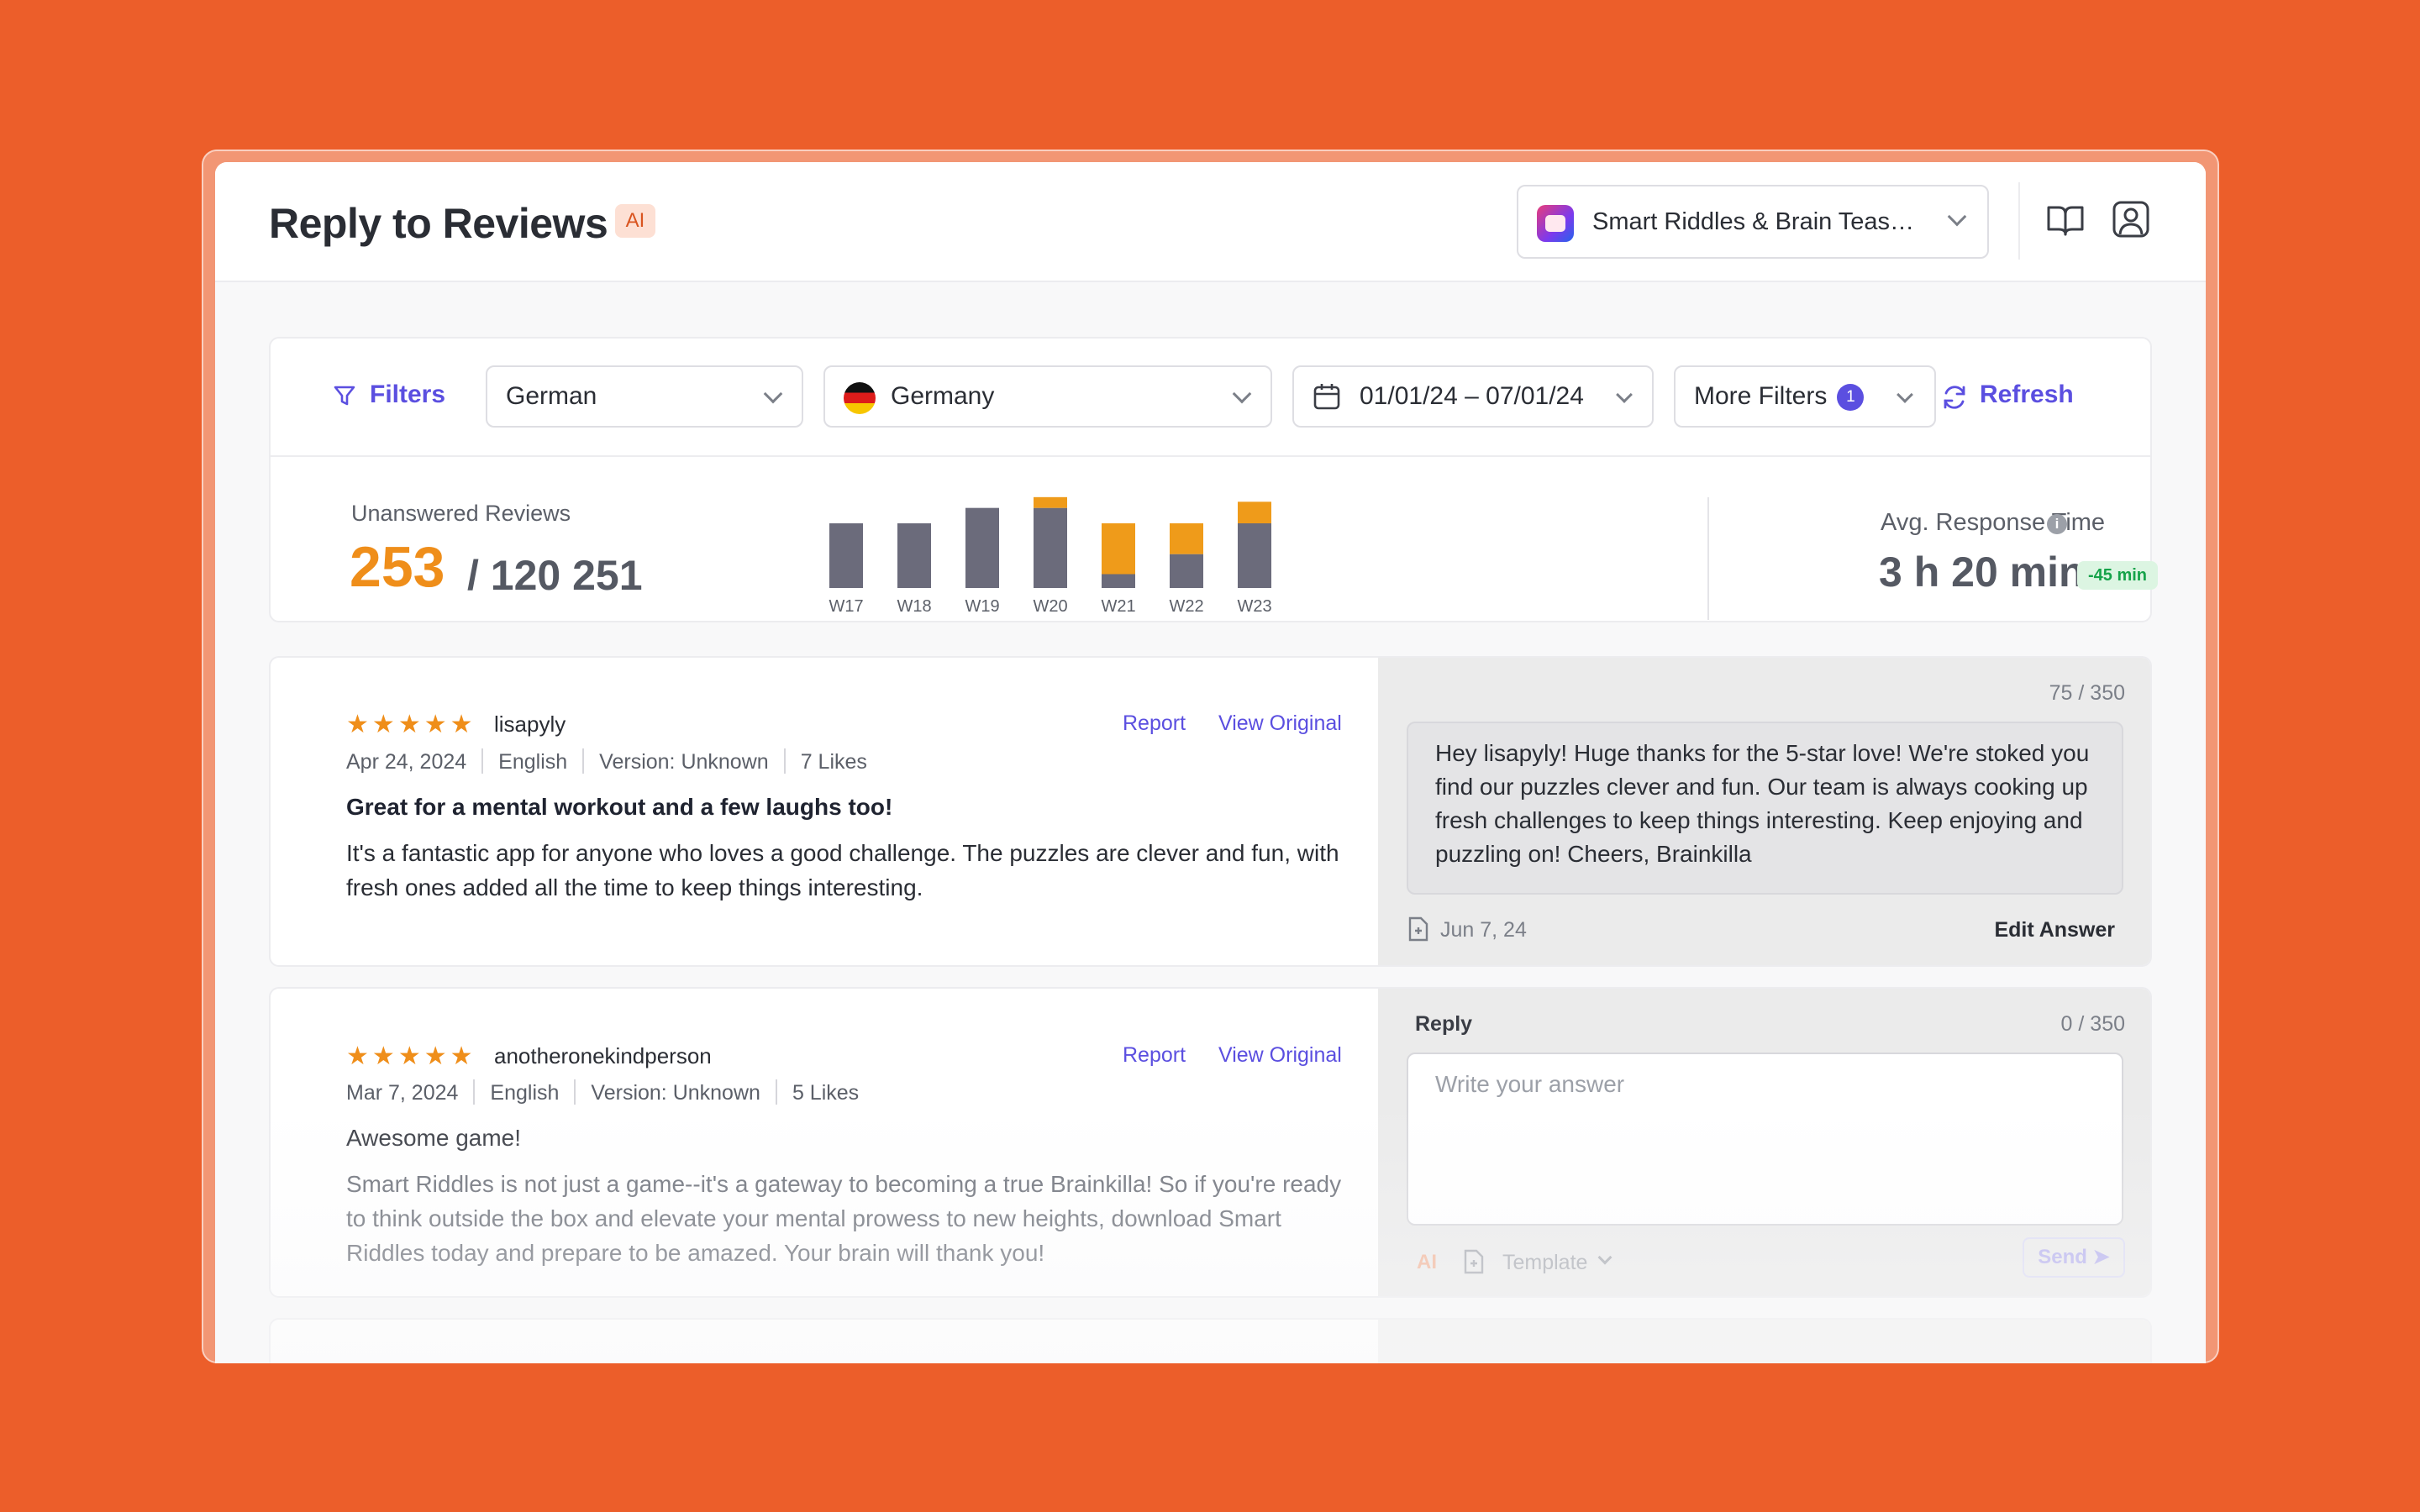  I want to click on tick-label-w23: W23, so click(1254, 605).